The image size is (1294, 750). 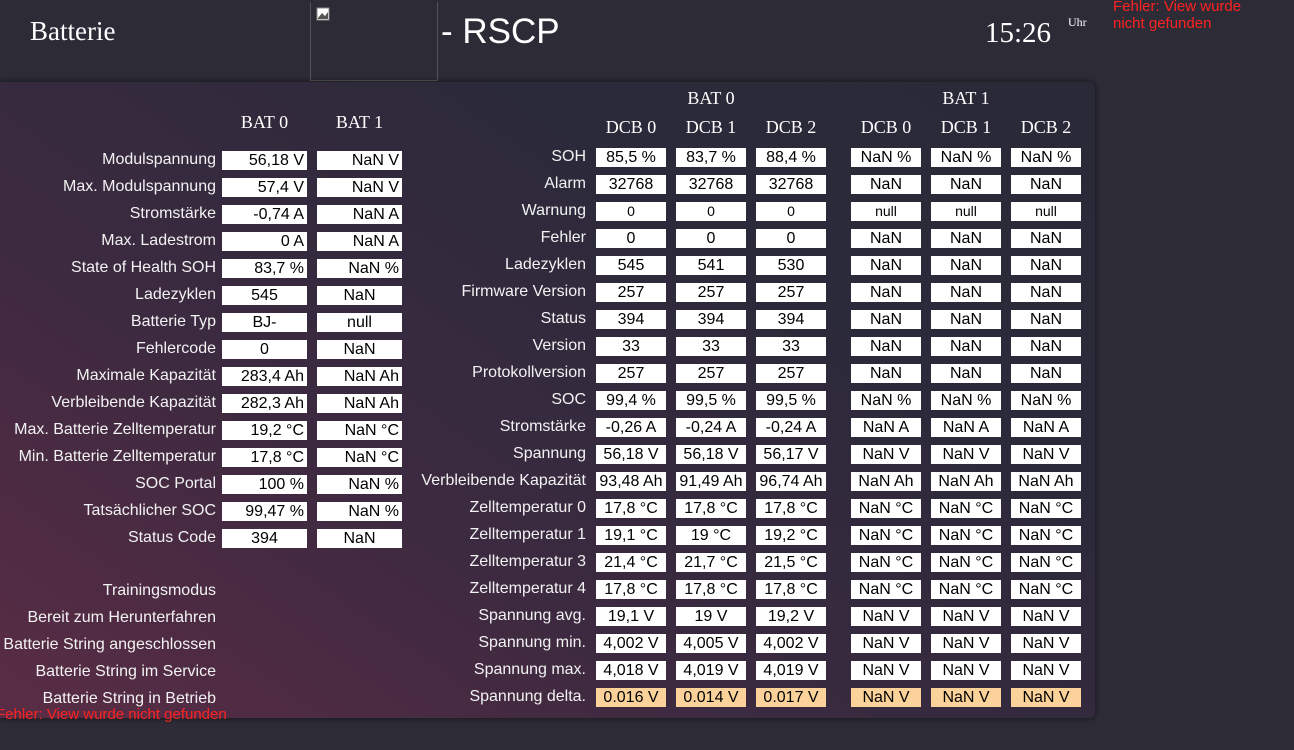 I want to click on value-cell: 19,1 °C, so click(x=631, y=535).